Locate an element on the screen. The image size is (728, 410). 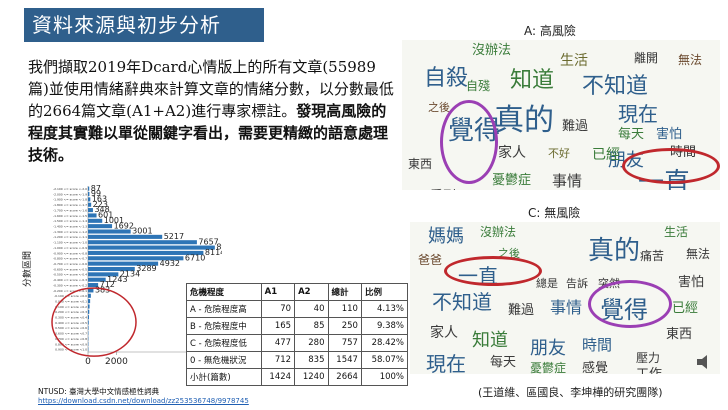
table-header-row: 危機程度 A1 A2 總計 比例 is located at coordinates (297, 292).